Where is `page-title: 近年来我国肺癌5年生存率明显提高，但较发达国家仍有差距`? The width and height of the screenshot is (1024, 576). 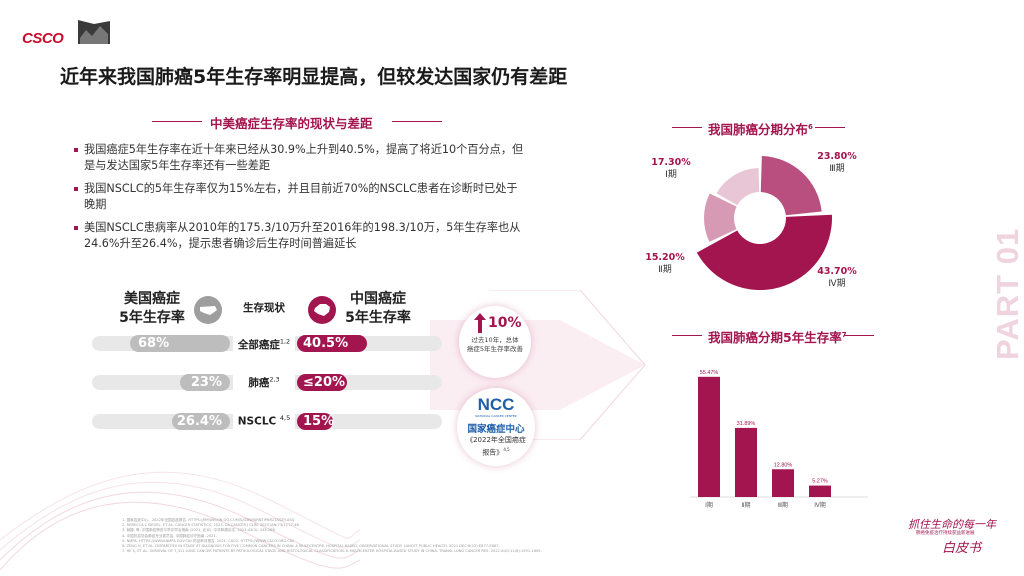
page-title: 近年来我国肺癌5年生存率明显提高，但较发达国家仍有差距 is located at coordinates (314, 77).